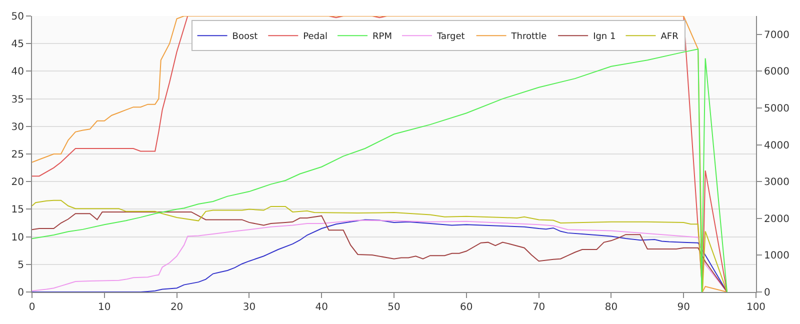  What do you see at coordinates (249, 307) in the screenshot?
I see `x-tick-label: 30` at bounding box center [249, 307].